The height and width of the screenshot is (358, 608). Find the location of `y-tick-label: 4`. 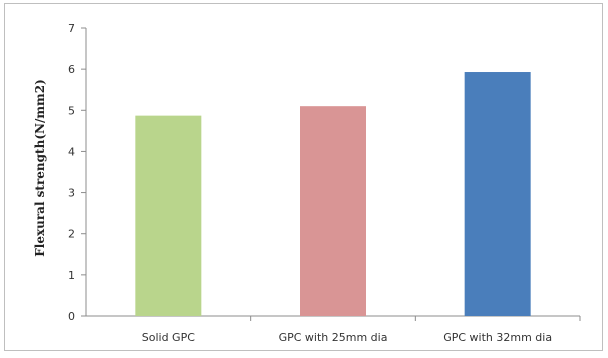

y-tick-label: 4 is located at coordinates (71, 151).